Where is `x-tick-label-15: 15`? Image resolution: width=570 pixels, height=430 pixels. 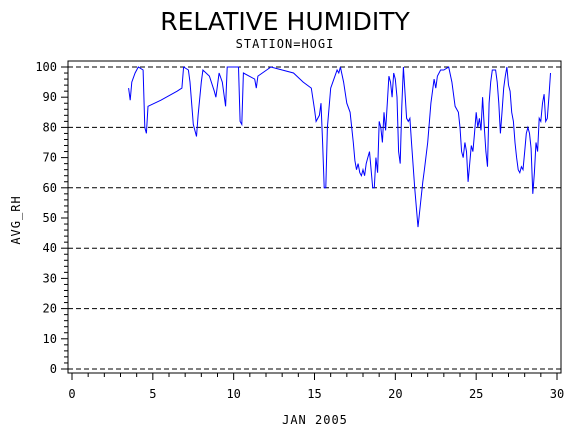
x-tick-label-15: 15 is located at coordinates (314, 394).